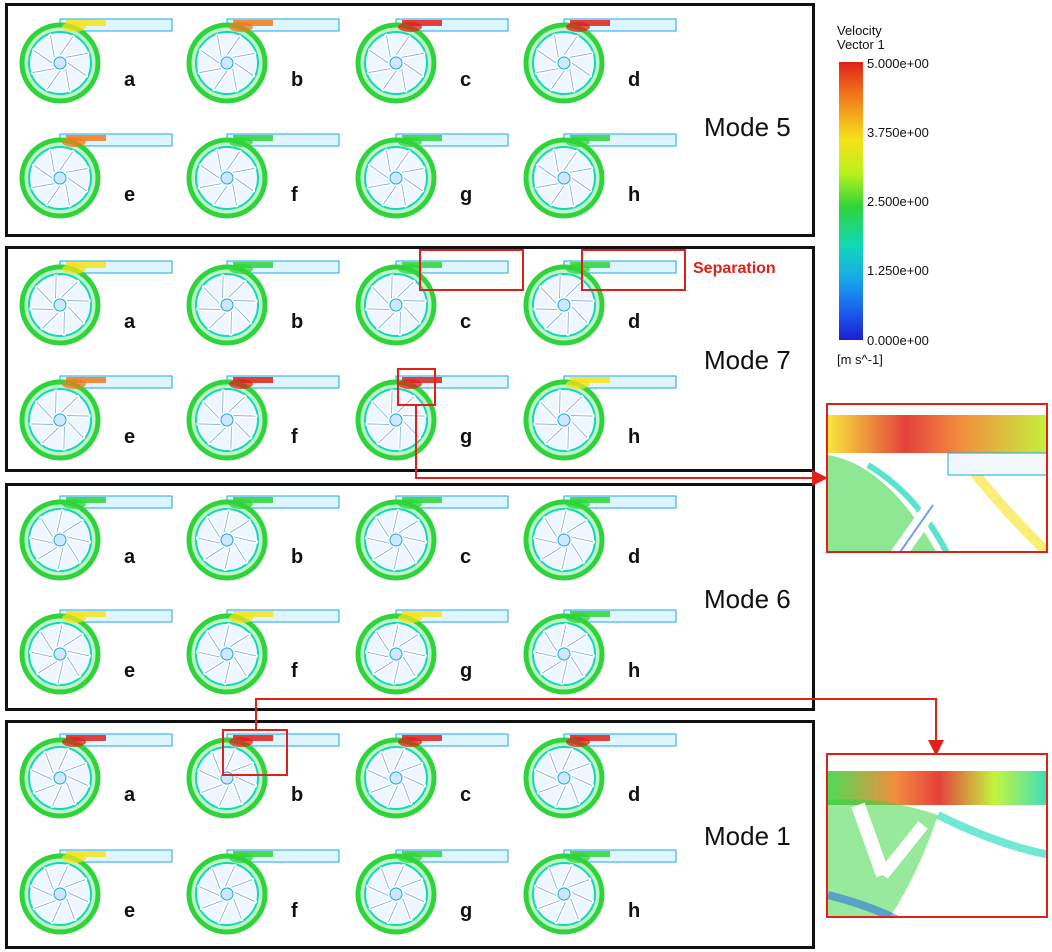 The height and width of the screenshot is (952, 1052). Describe the element at coordinates (271, 63) in the screenshot. I see `pump-cell: b` at that location.